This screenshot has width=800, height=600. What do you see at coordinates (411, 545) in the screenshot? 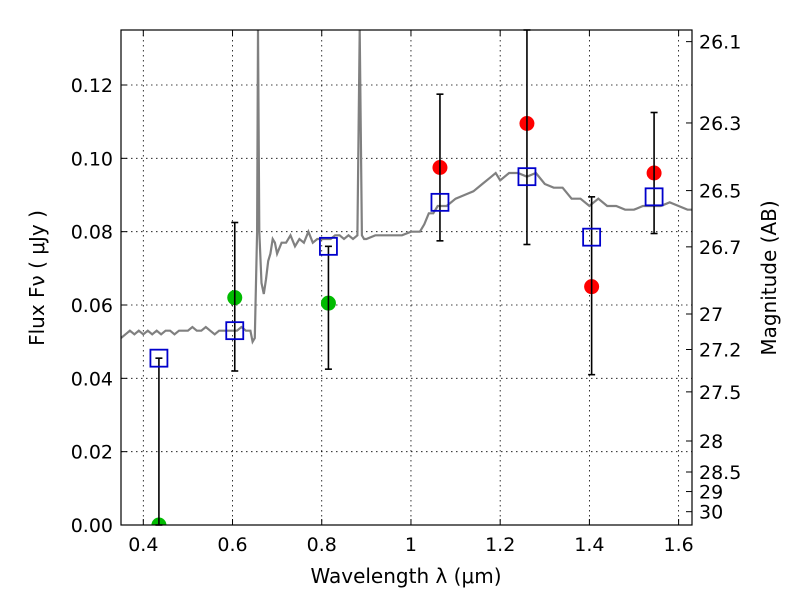
I see `x-tick-label: 1` at bounding box center [411, 545].